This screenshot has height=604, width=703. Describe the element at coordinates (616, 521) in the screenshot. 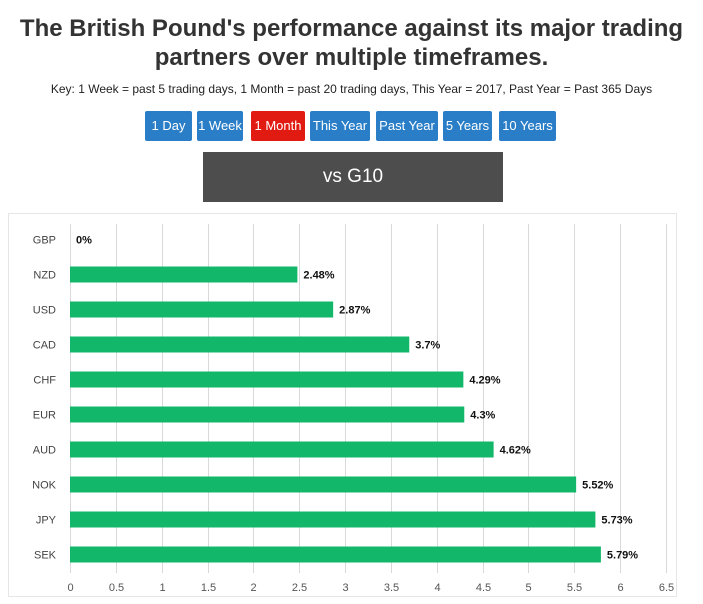

I see `value-label: 5.73%` at that location.